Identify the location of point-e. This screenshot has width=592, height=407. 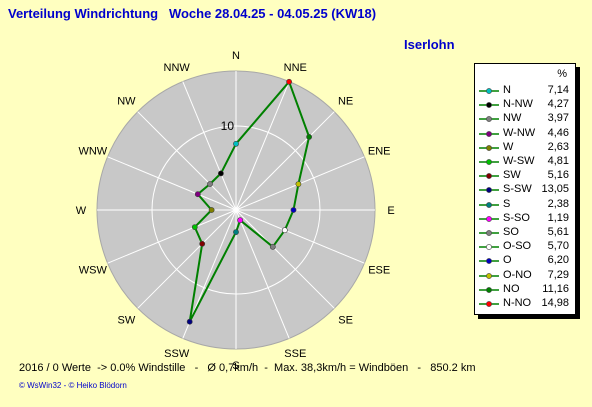
(293, 210).